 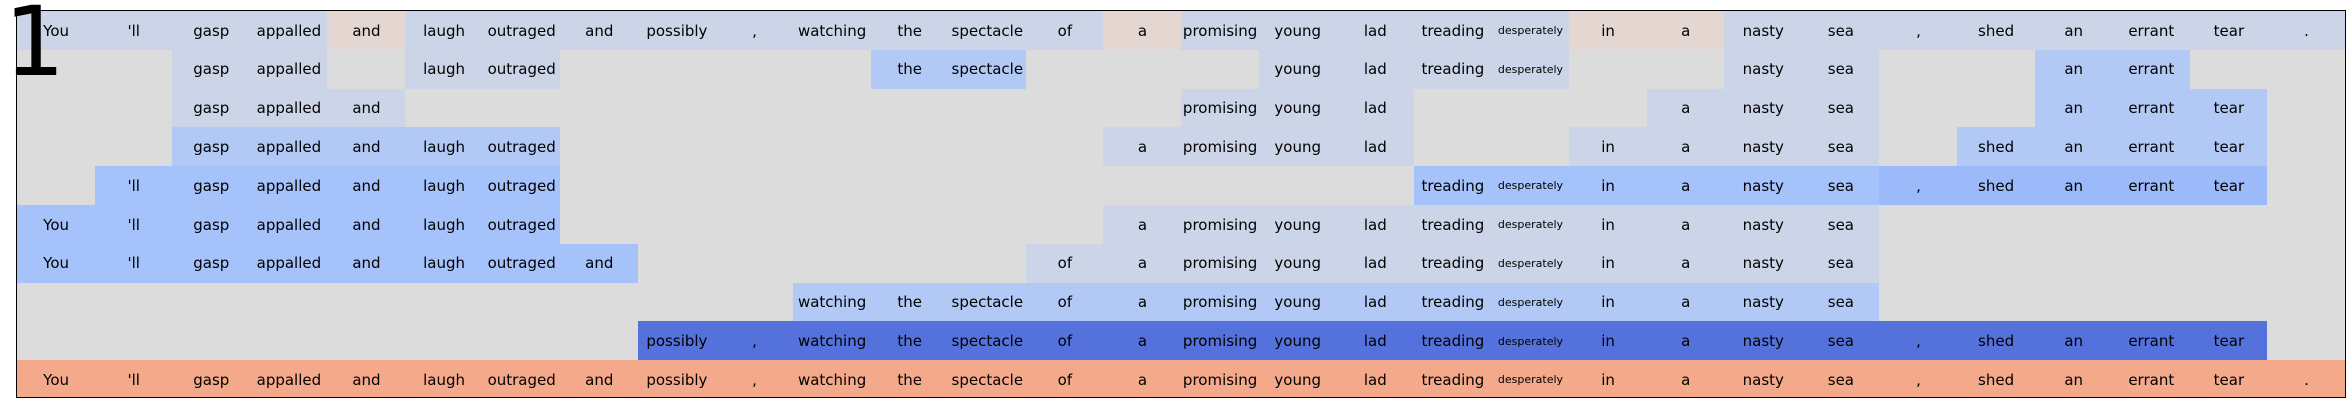 I want to click on token-cell: tear, so click(x=2228, y=341).